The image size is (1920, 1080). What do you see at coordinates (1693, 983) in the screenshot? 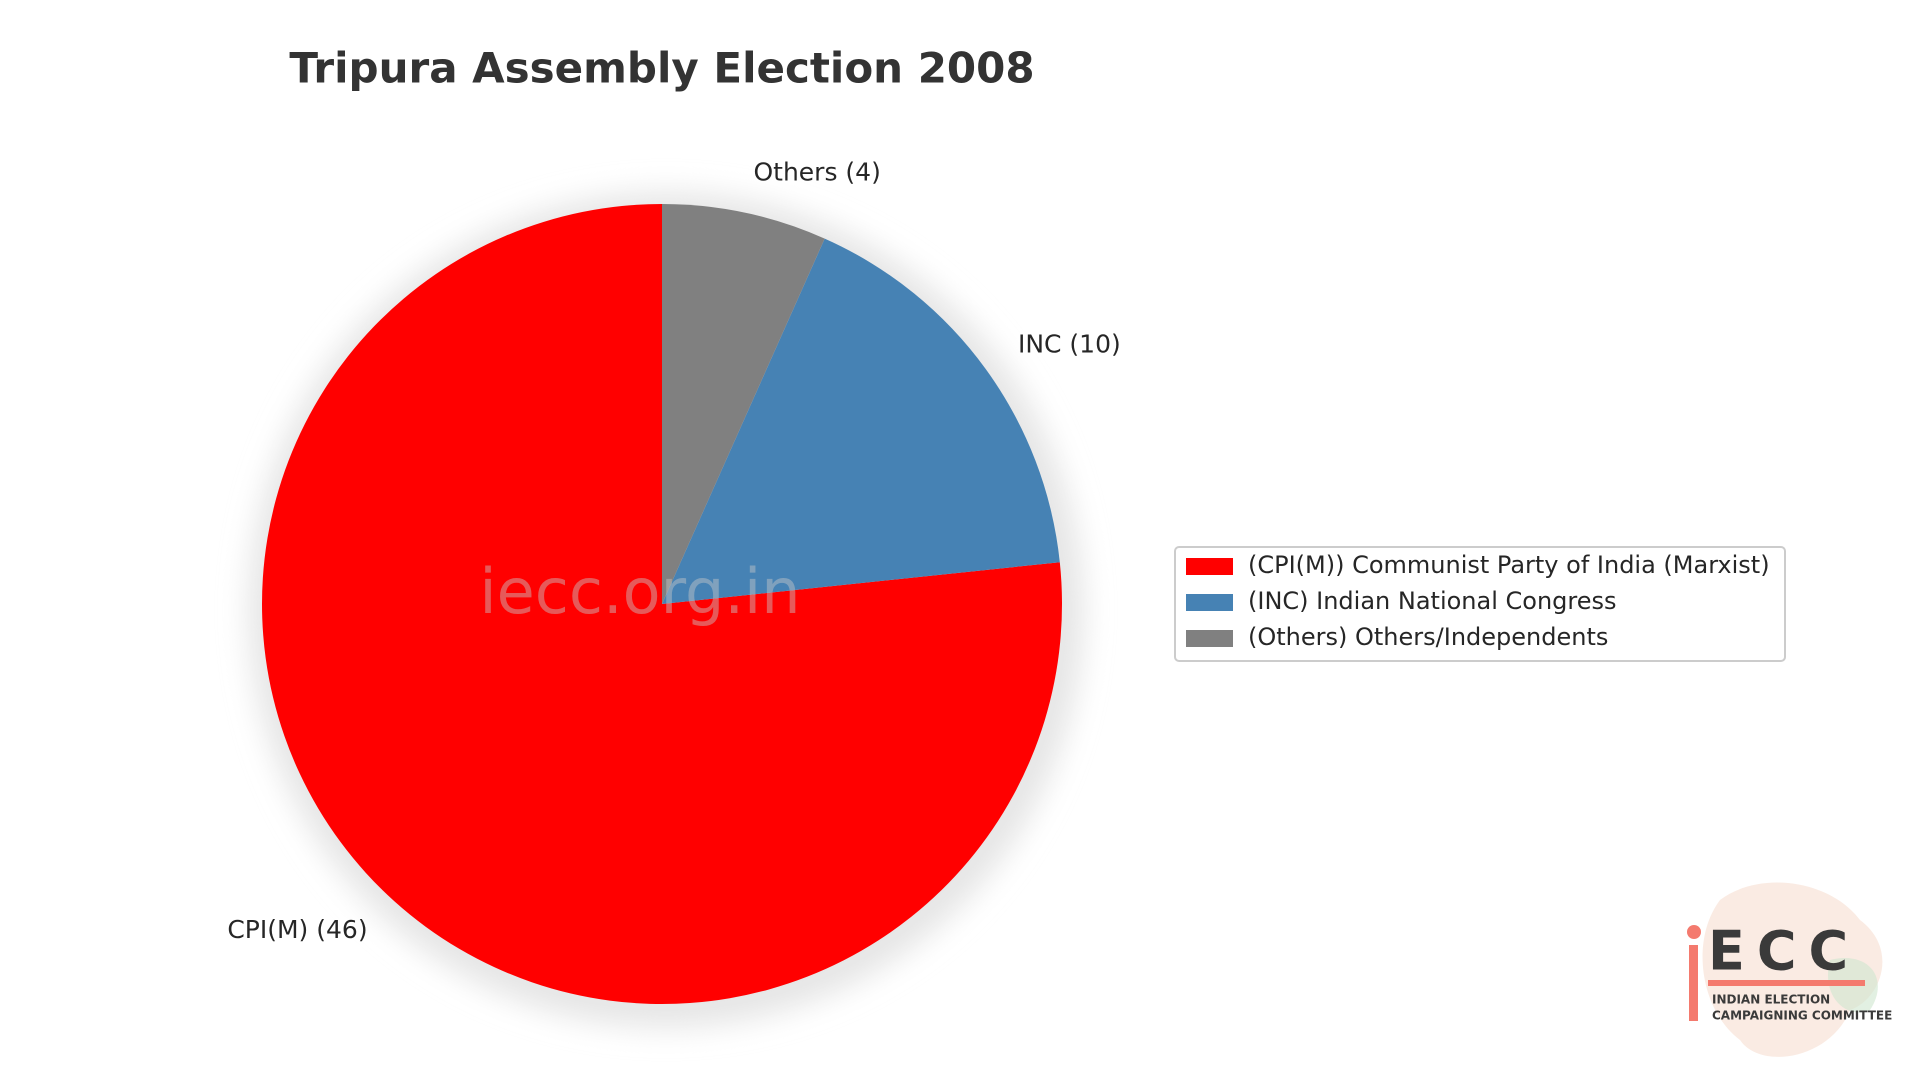
I see `logo-bar` at bounding box center [1693, 983].